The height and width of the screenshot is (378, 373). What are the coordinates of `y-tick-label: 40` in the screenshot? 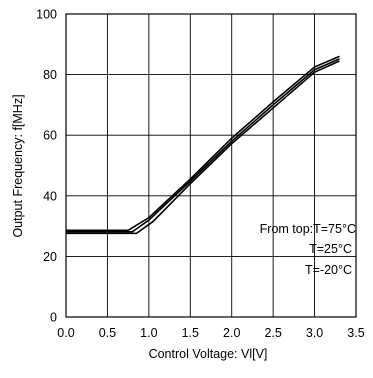 It's located at (50, 196).